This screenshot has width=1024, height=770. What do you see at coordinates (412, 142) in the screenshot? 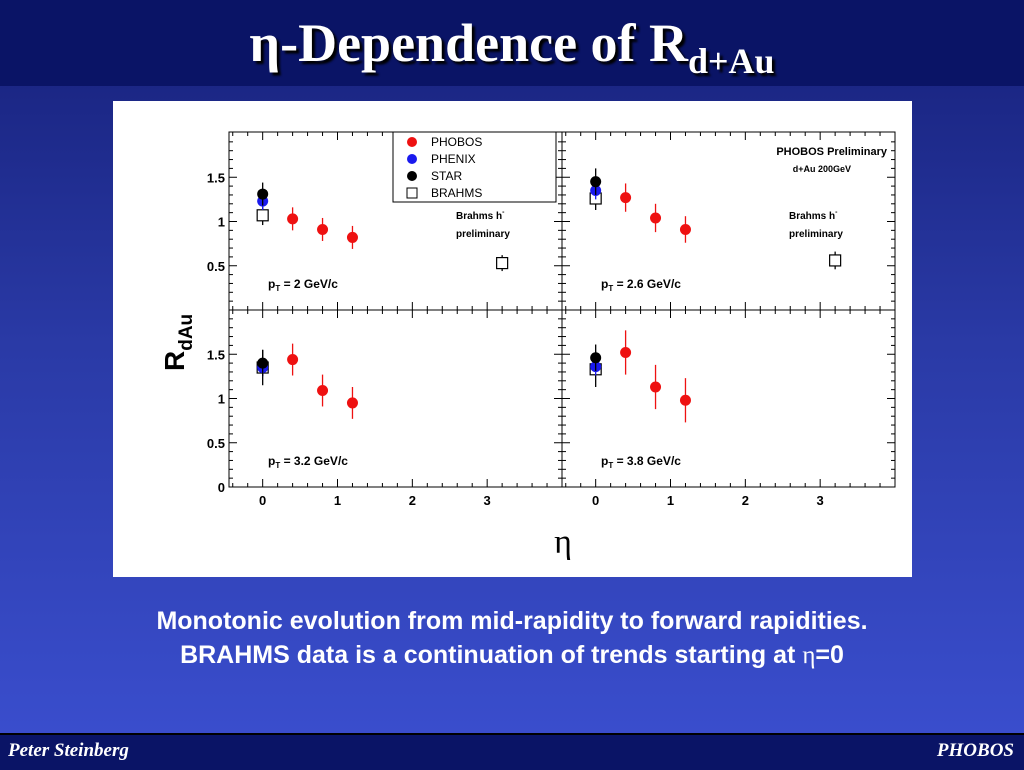
I see `legend-marker-phobos` at bounding box center [412, 142].